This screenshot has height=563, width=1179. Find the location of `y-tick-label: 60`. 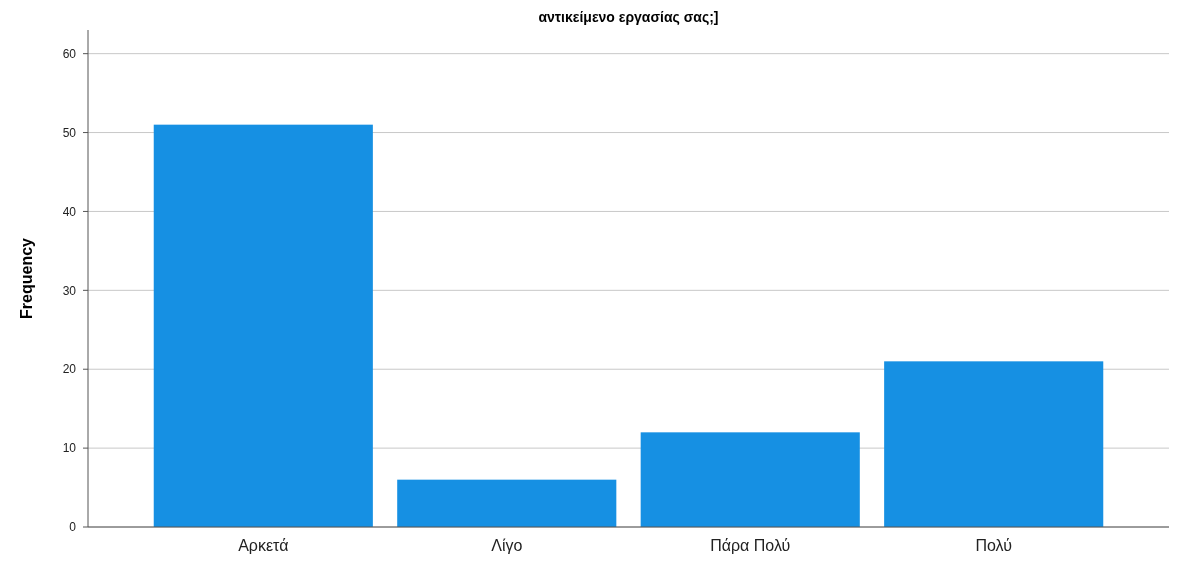

y-tick-label: 60 is located at coordinates (69, 53).